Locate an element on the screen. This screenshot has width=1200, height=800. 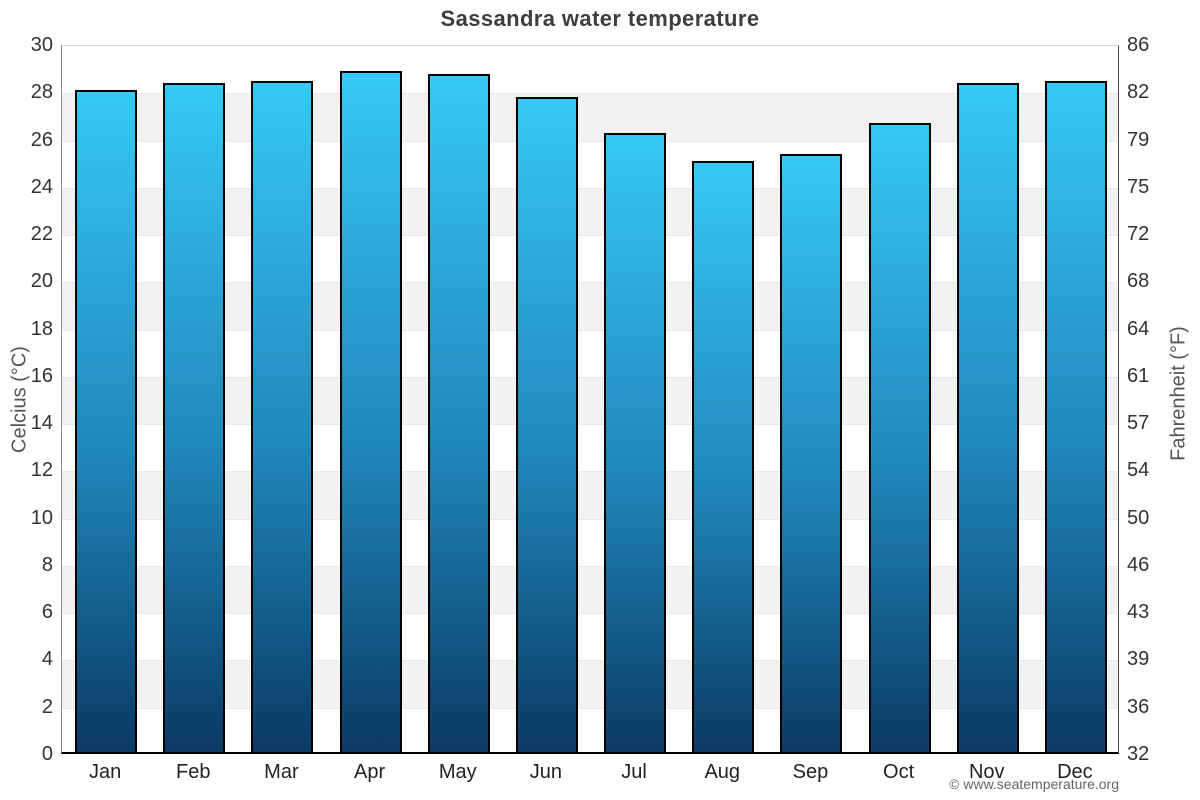
fahrenheit-tick-label: 68 is located at coordinates (1138, 281).